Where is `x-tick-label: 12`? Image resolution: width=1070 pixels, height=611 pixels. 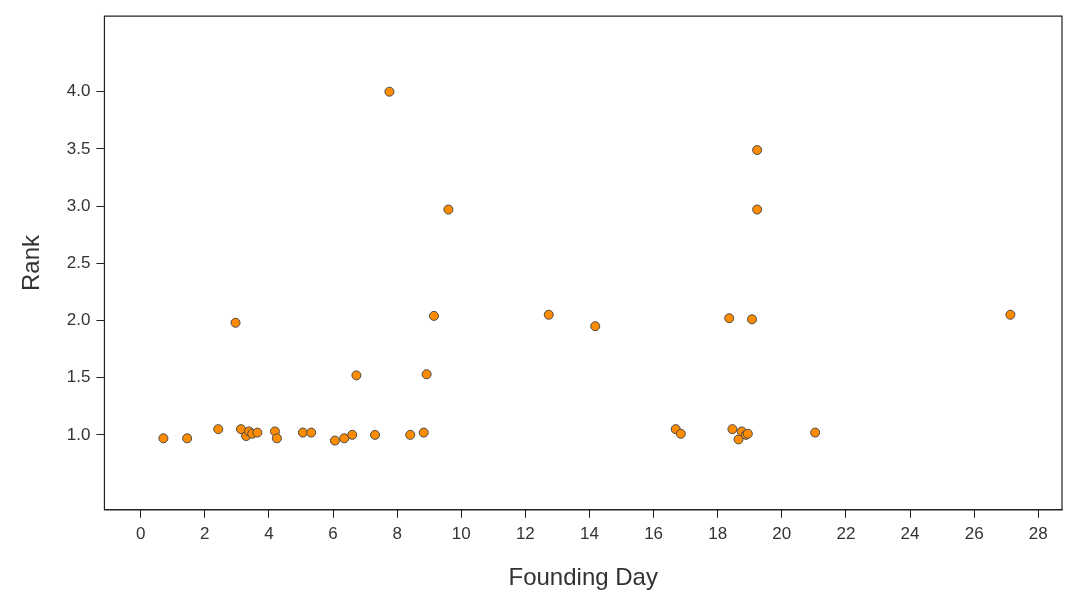 x-tick-label: 12 is located at coordinates (525, 533).